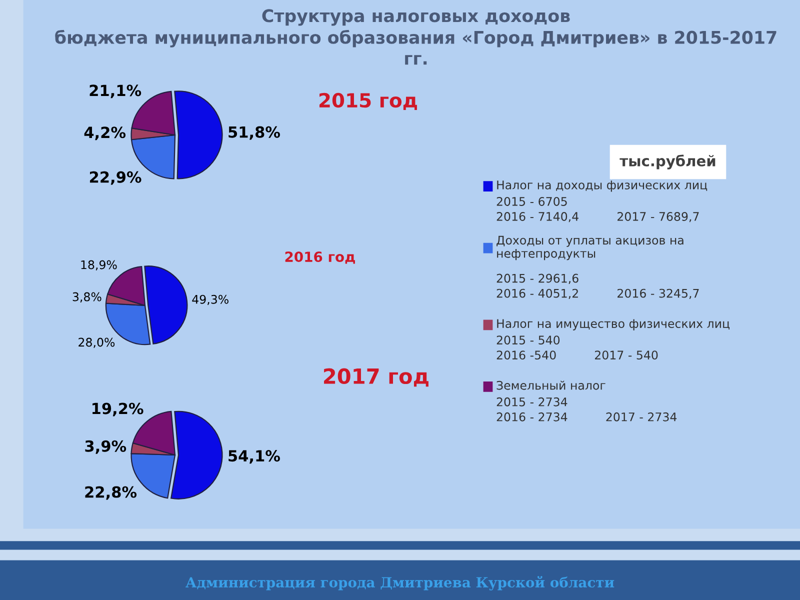  I want to click on data-label: 3,8%, so click(87, 297).